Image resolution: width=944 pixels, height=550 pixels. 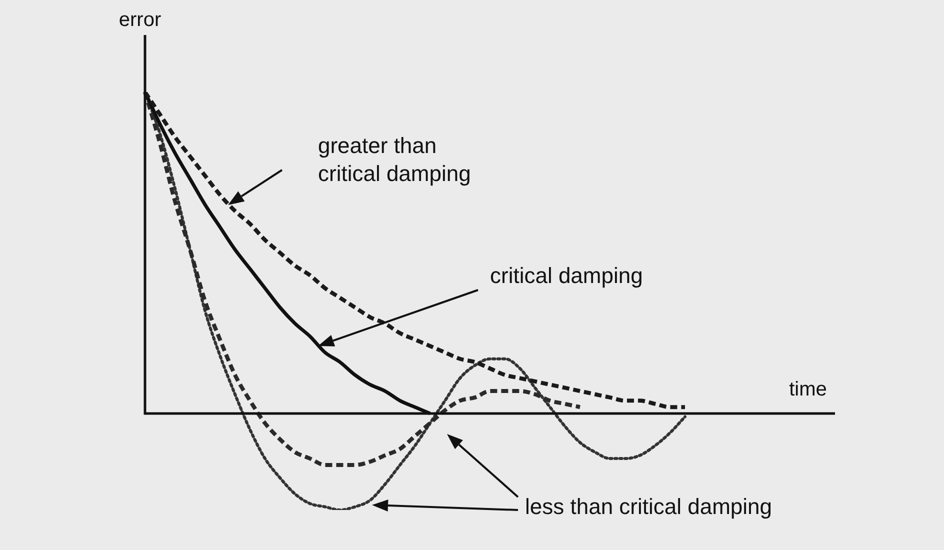 What do you see at coordinates (808, 389) in the screenshot?
I see `x-axis-title: time` at bounding box center [808, 389].